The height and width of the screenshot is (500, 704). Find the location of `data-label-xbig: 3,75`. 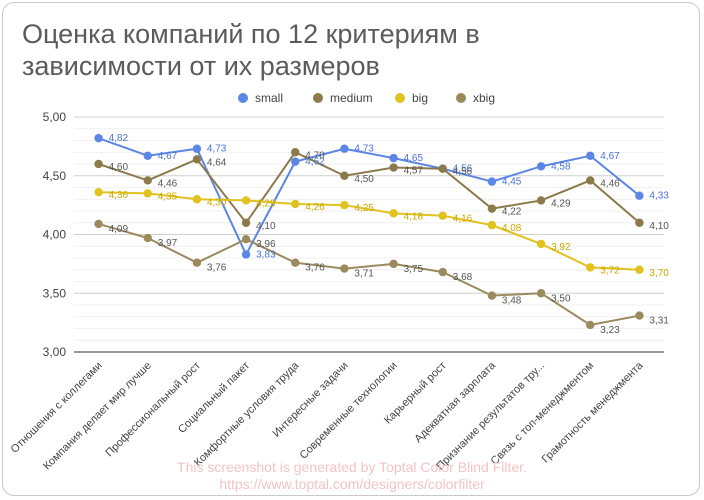

data-label-xbig: 3,75 is located at coordinates (414, 269).